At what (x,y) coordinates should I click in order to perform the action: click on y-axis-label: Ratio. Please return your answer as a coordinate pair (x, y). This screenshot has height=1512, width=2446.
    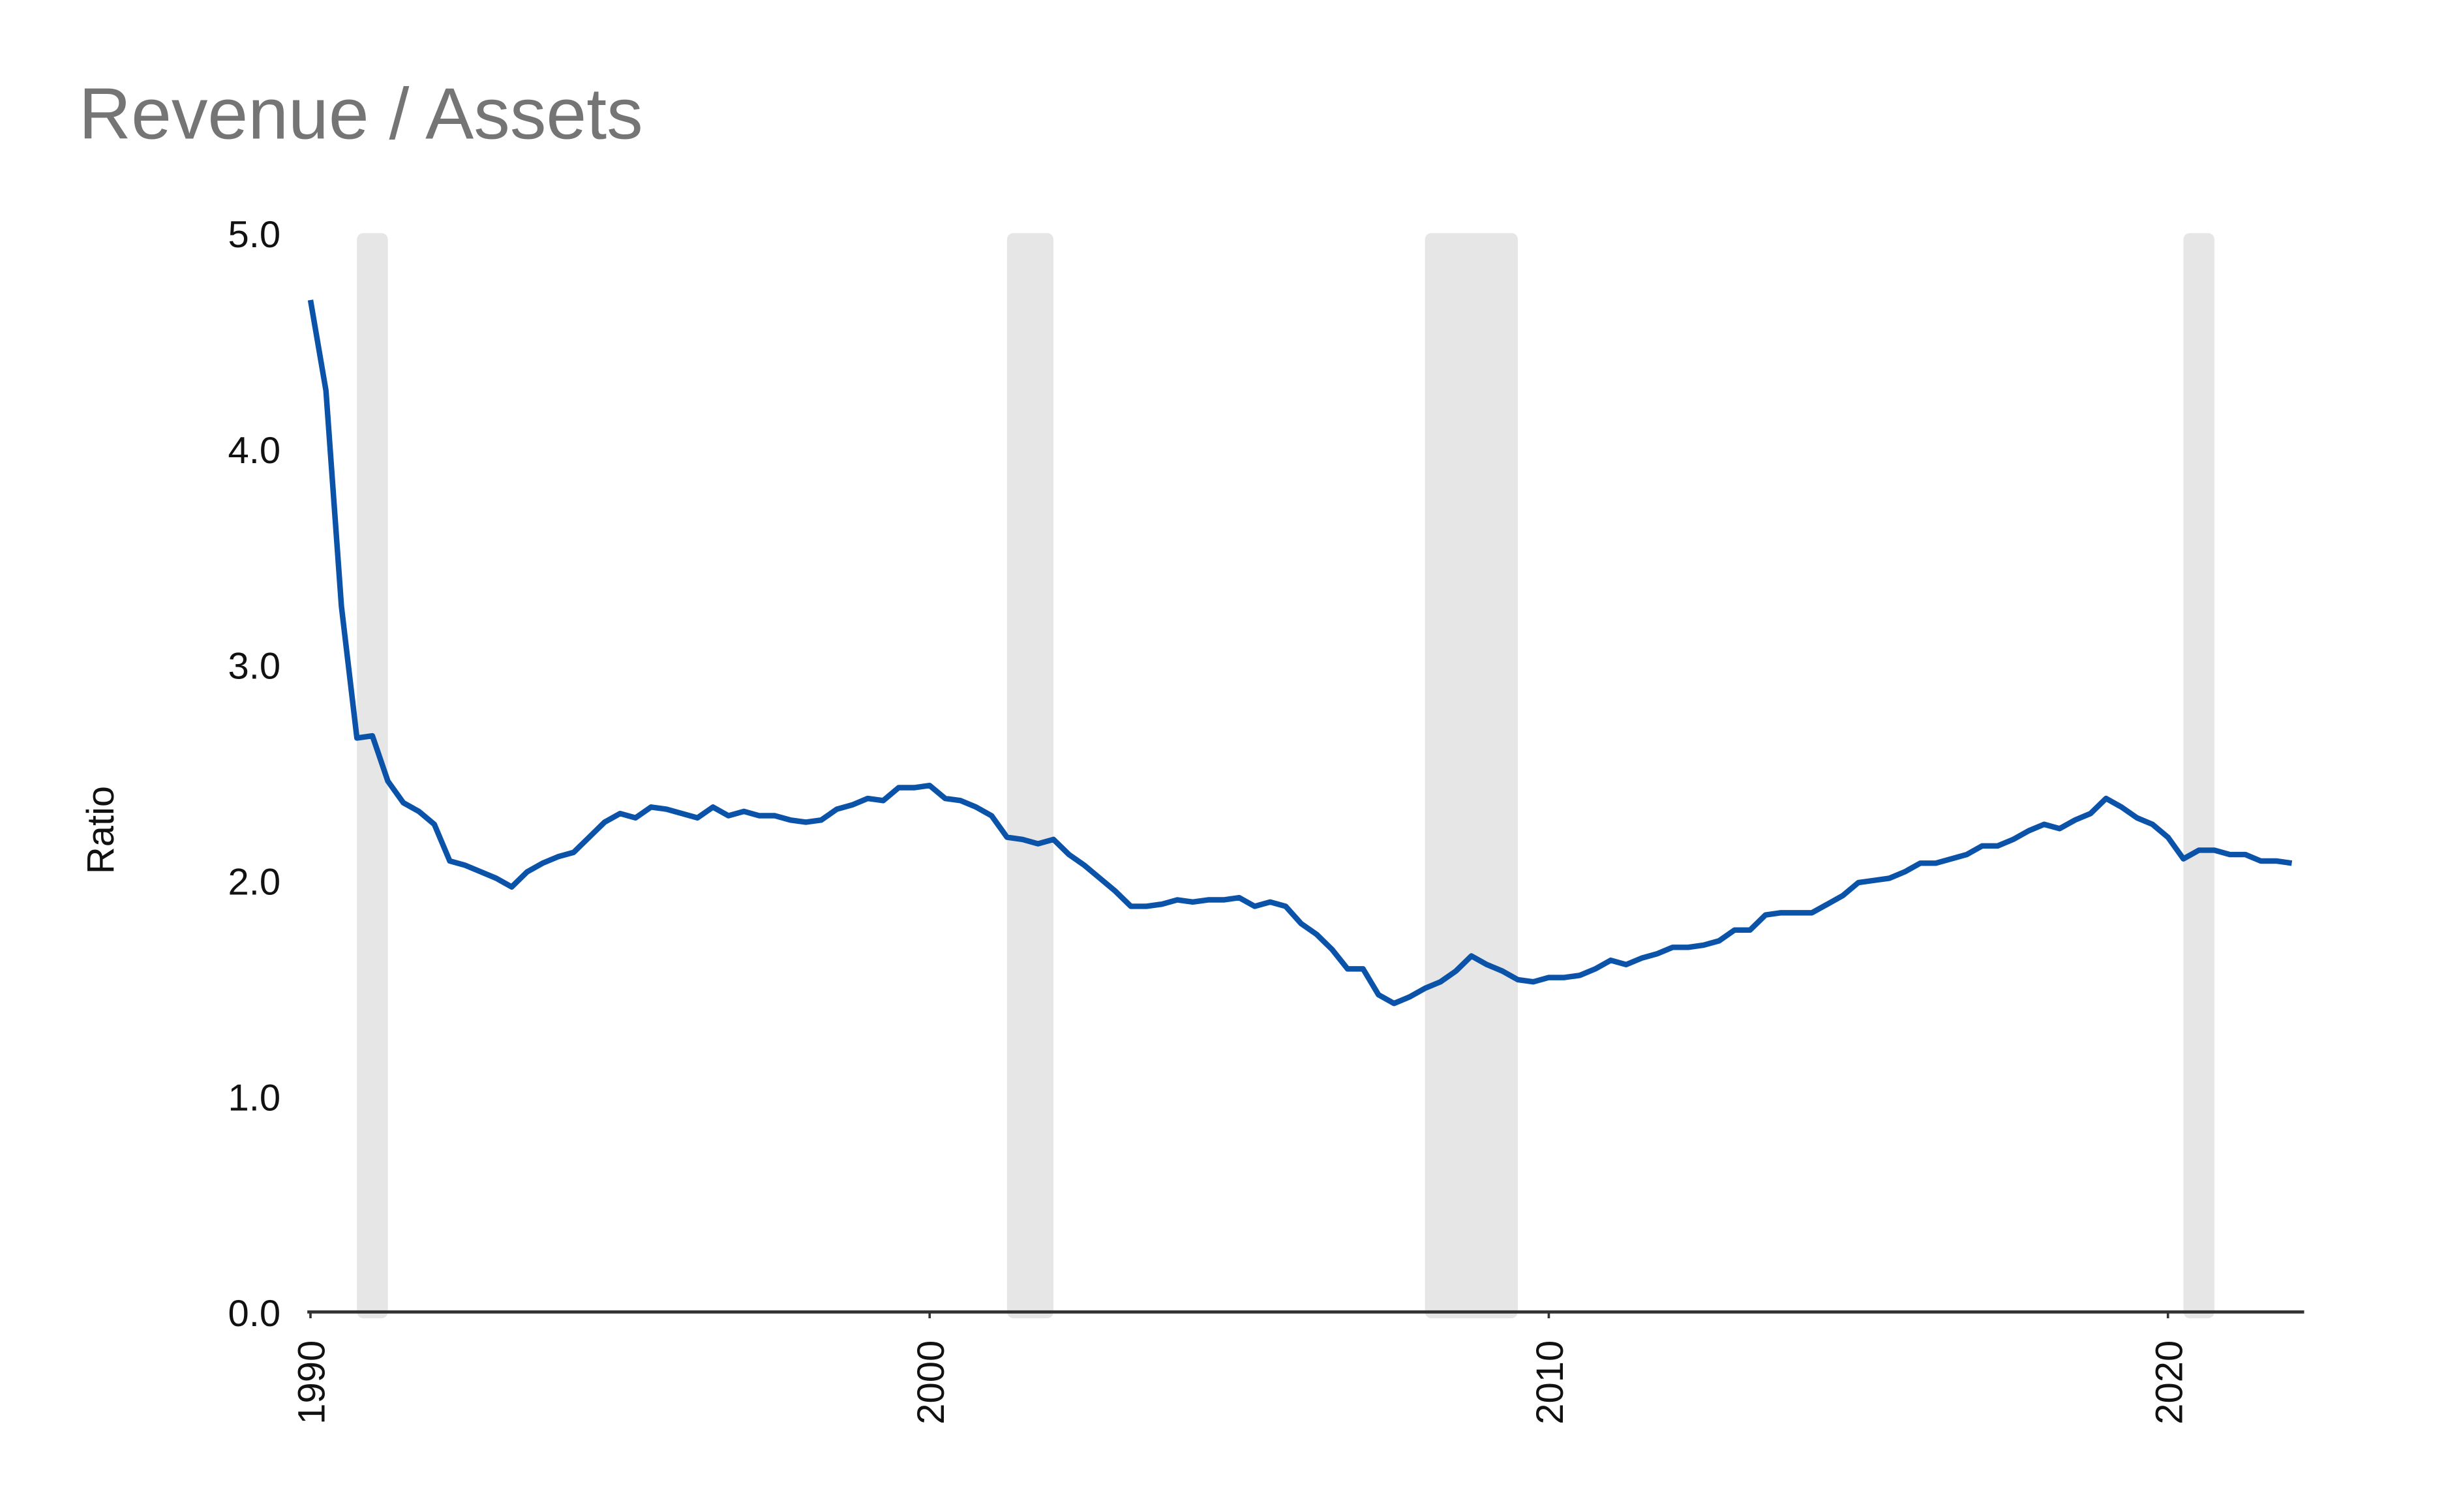
    Looking at the image, I should click on (101, 830).